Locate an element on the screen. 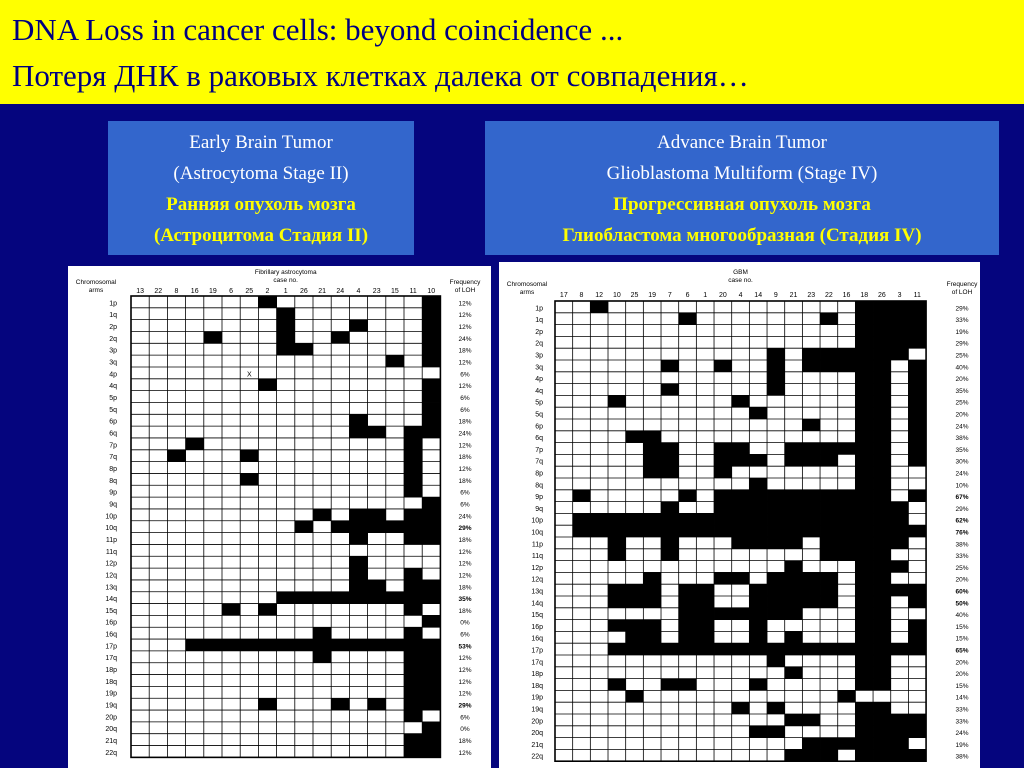 This screenshot has width=1024, height=768. arm-label: 7q is located at coordinates (113, 457).